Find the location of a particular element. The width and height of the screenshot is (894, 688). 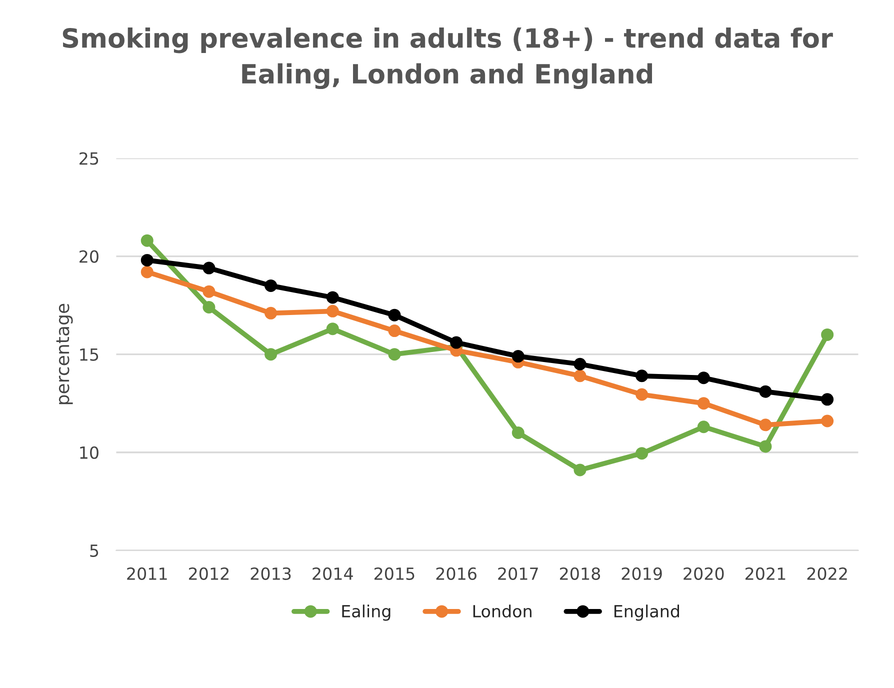

y-tick-label: 10 is located at coordinates (89, 452).